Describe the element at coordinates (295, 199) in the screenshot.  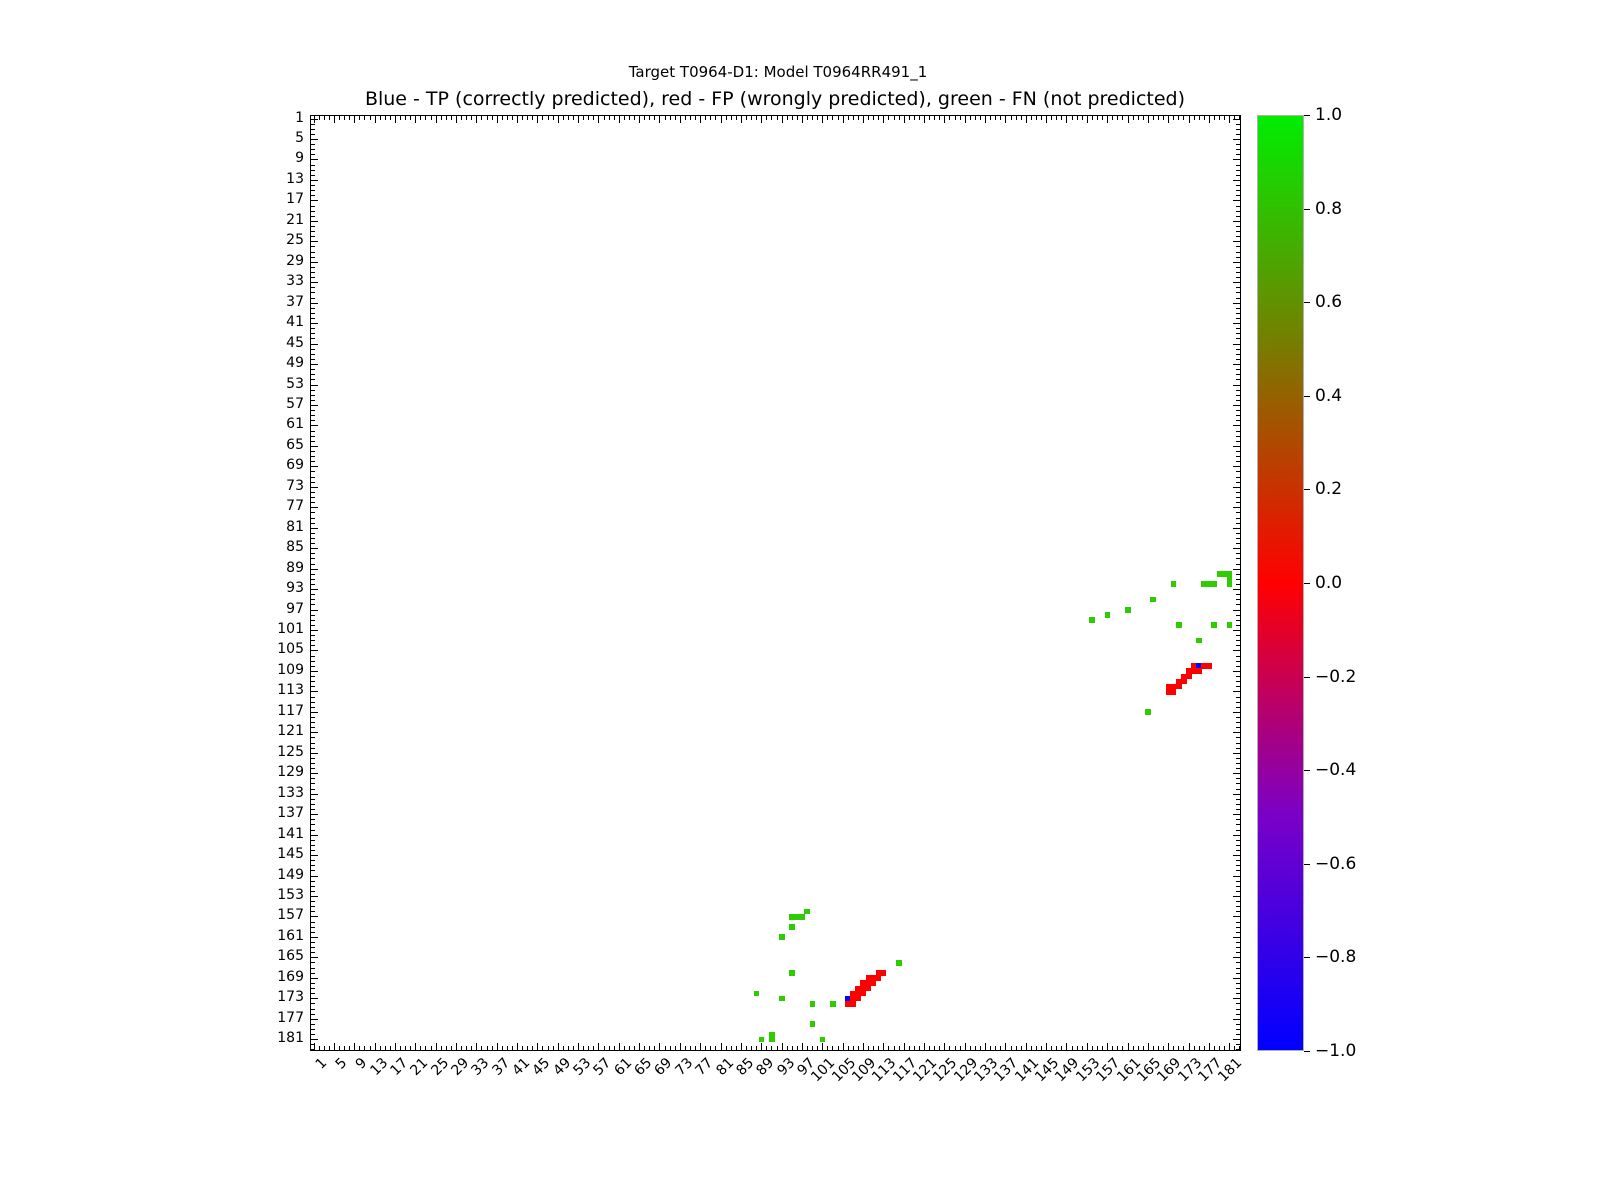
I see `y-tick-label: 17` at that location.